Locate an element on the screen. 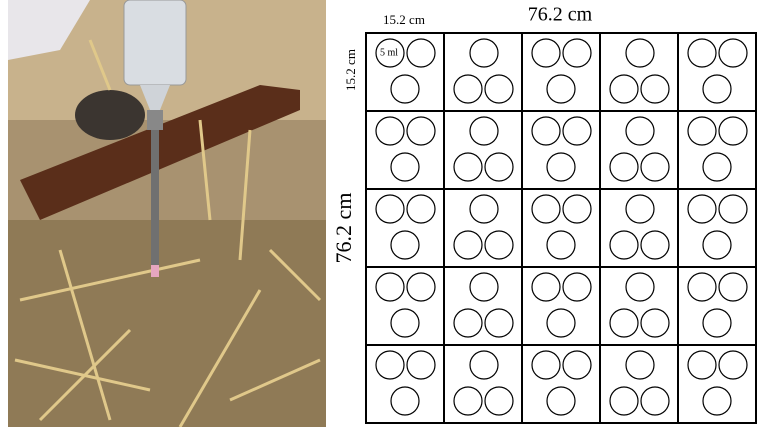  top-total-label: 76.2 cm is located at coordinates (560, 15).